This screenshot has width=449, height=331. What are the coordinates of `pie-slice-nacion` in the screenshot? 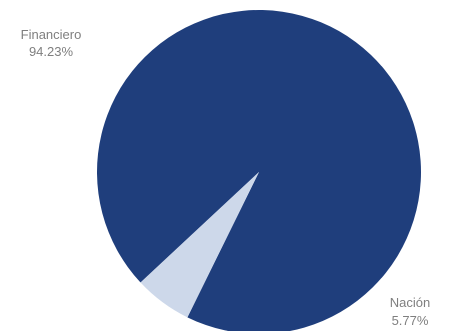 It's located at (199, 245).